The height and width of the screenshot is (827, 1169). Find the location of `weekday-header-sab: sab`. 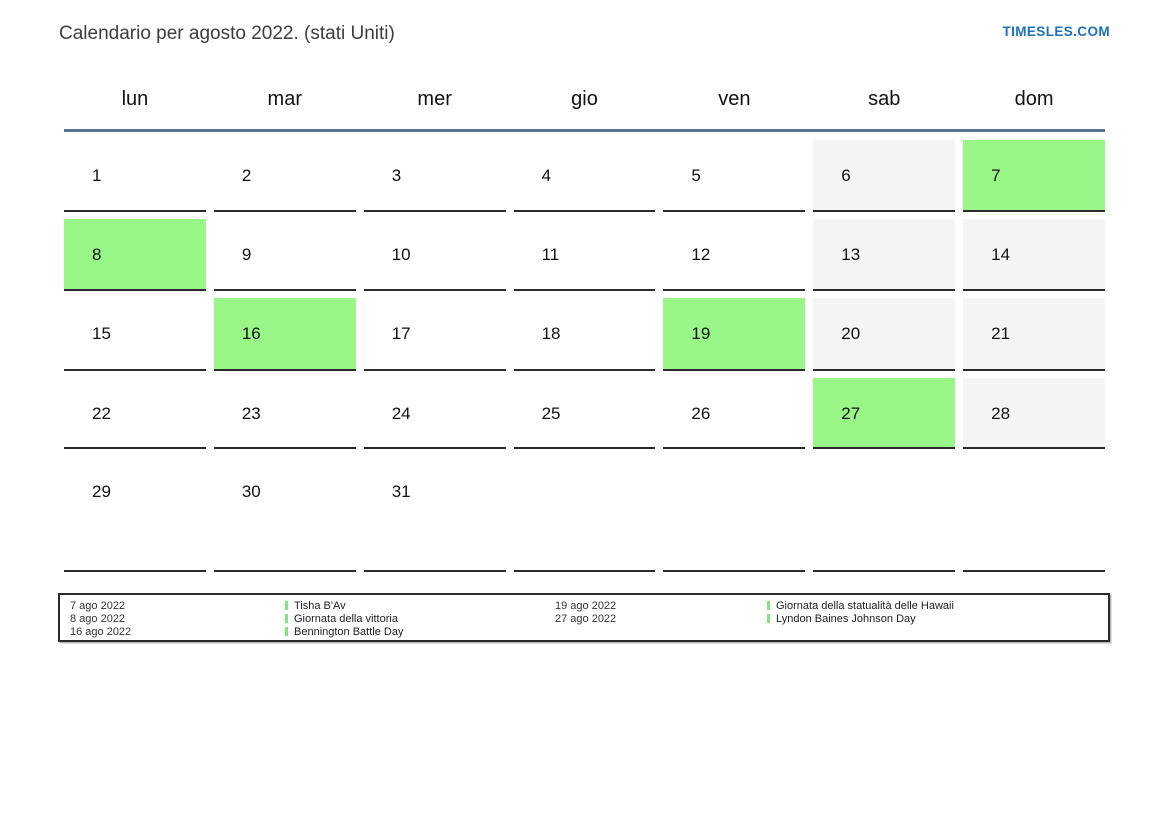

weekday-header-sab: sab is located at coordinates (884, 99).